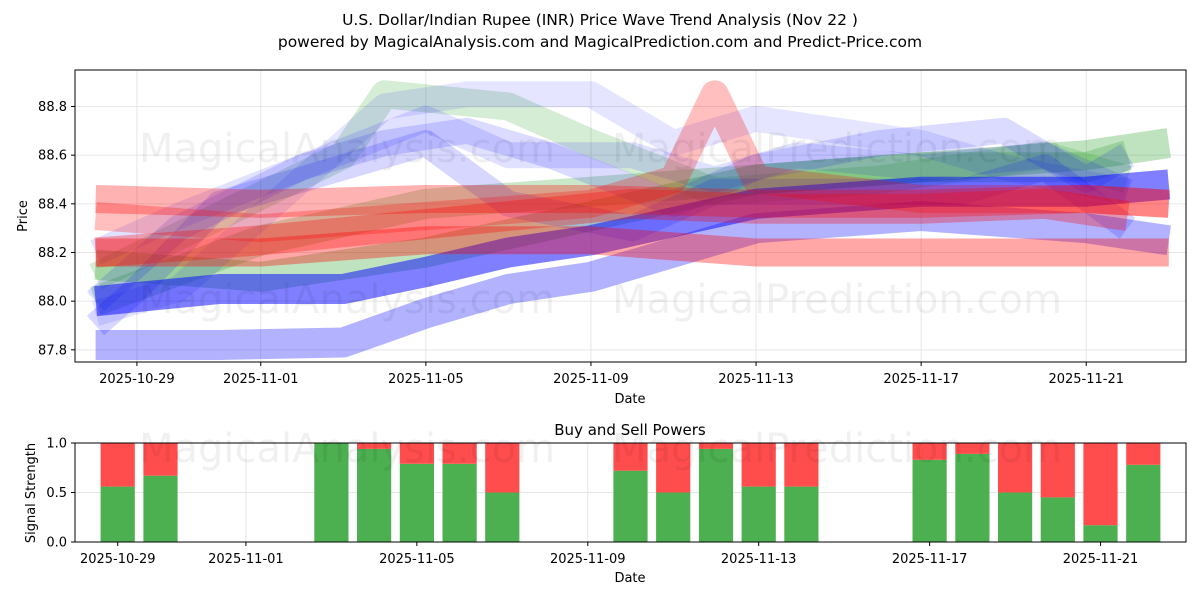 The width and height of the screenshot is (1200, 600). What do you see at coordinates (1086, 379) in the screenshot?
I see `price-xtick-label: 2025-11-21` at bounding box center [1086, 379].